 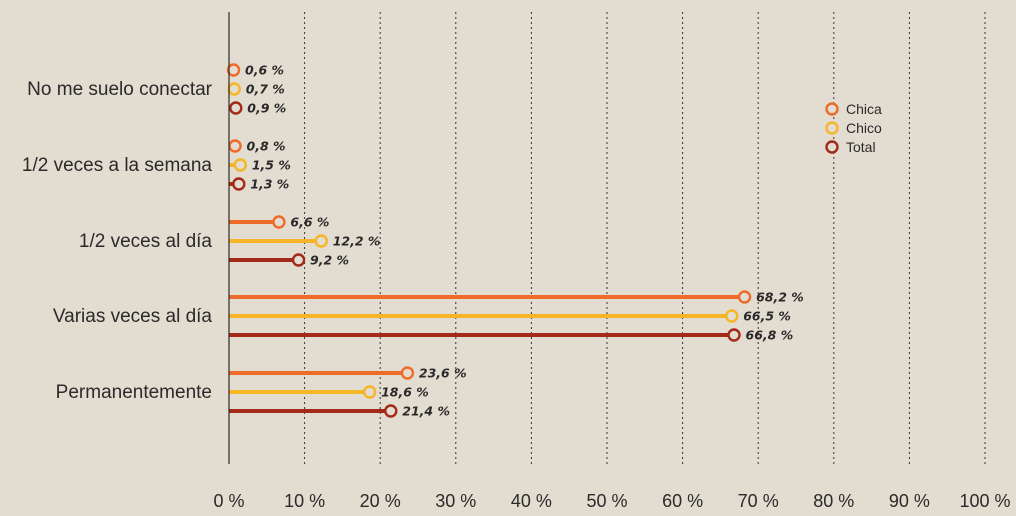 I want to click on category-label: Permanentemente, so click(x=134, y=392).